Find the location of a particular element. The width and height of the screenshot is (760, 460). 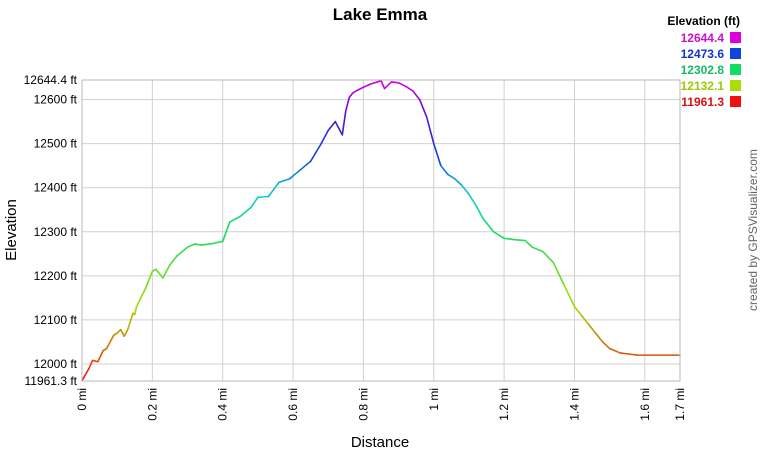

x-tick-label: 1.7 mi is located at coordinates (680, 404).